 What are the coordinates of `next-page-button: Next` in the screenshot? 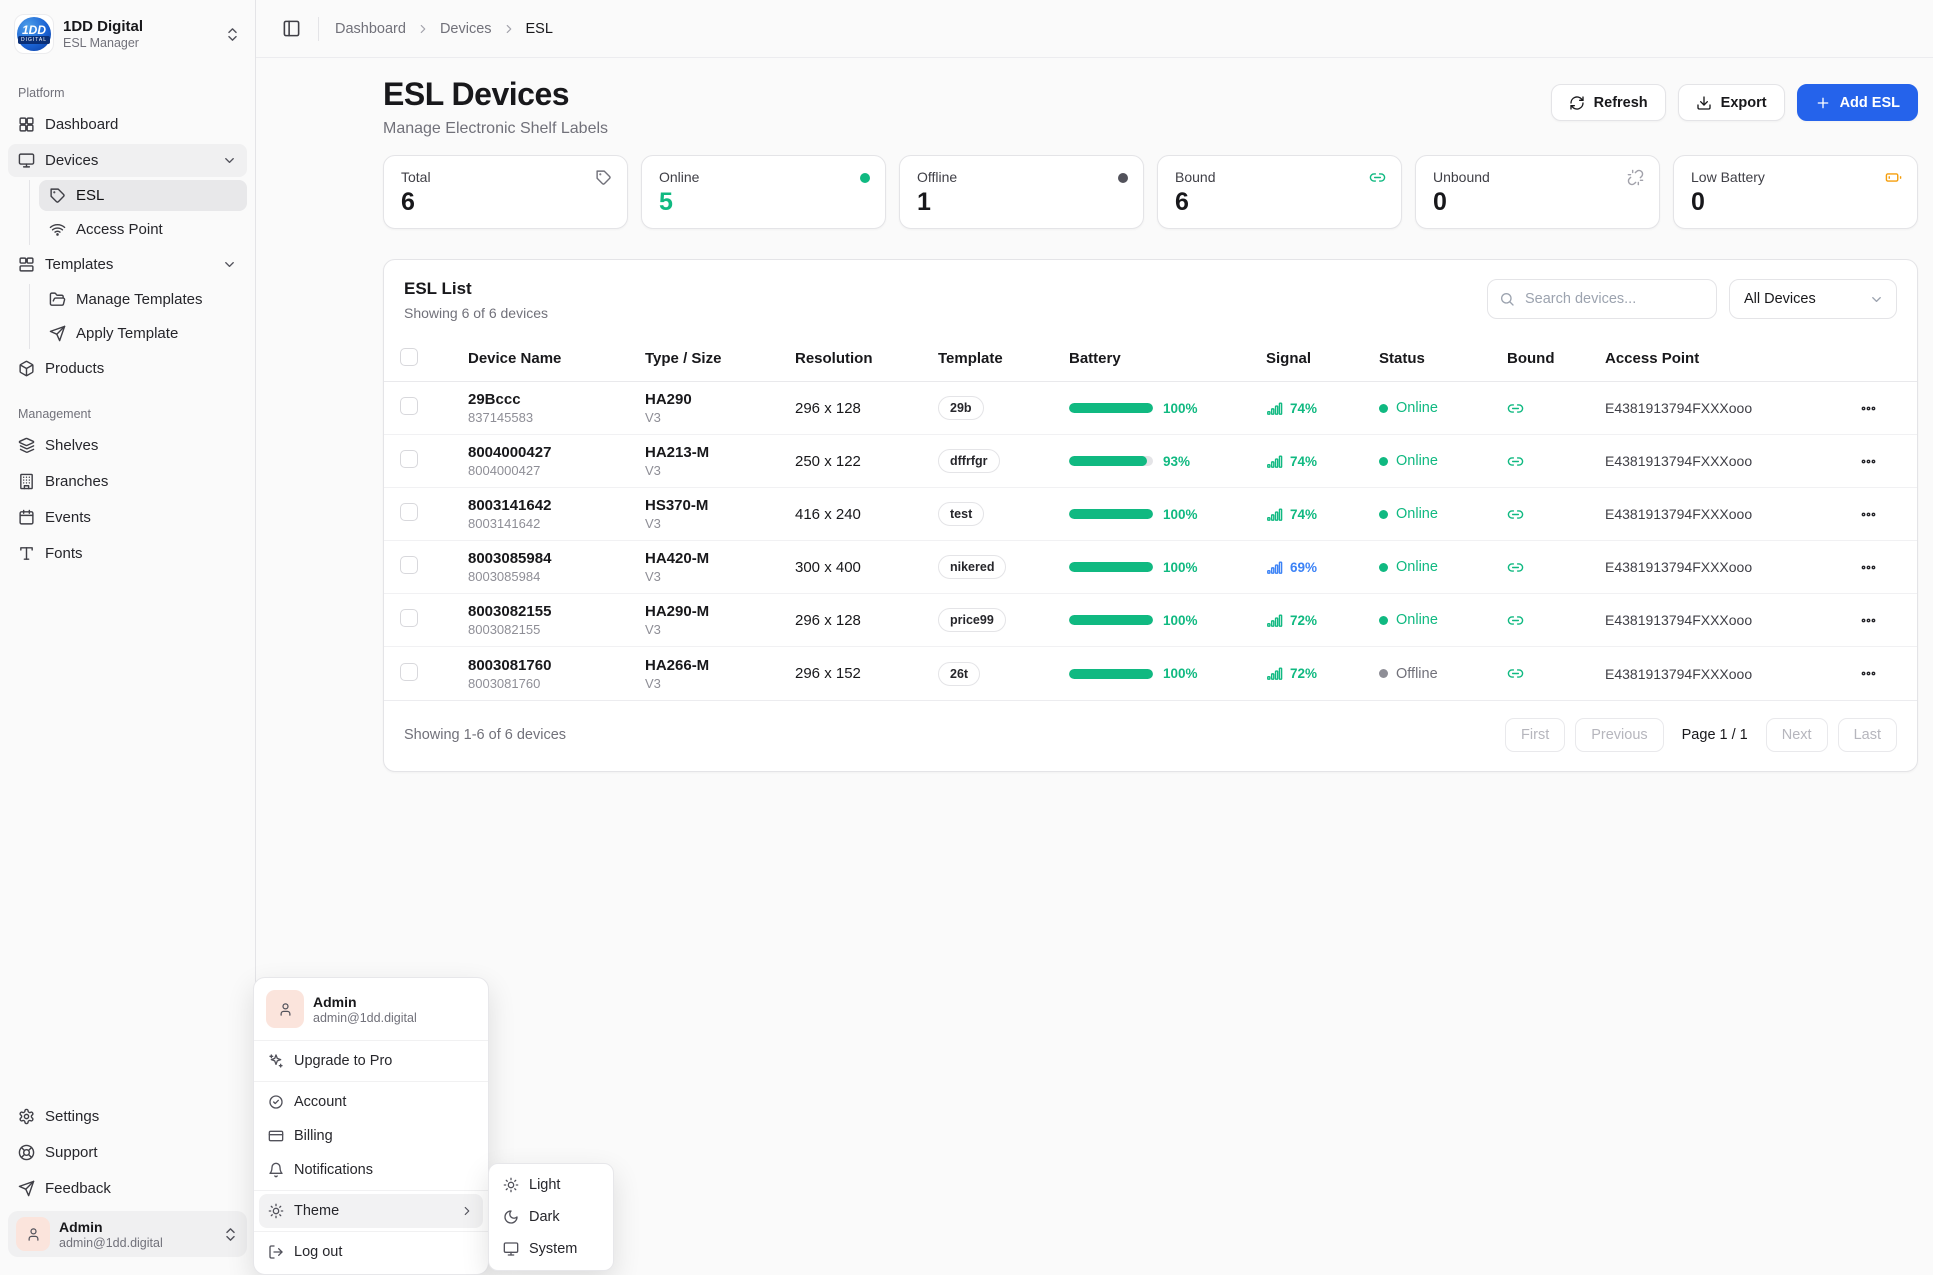 It's located at (1796, 735).